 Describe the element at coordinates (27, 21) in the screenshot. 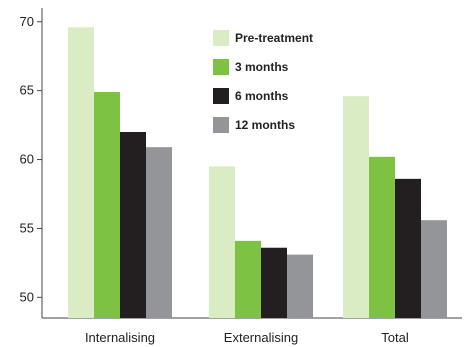

I see `y-tick-label: 70` at that location.